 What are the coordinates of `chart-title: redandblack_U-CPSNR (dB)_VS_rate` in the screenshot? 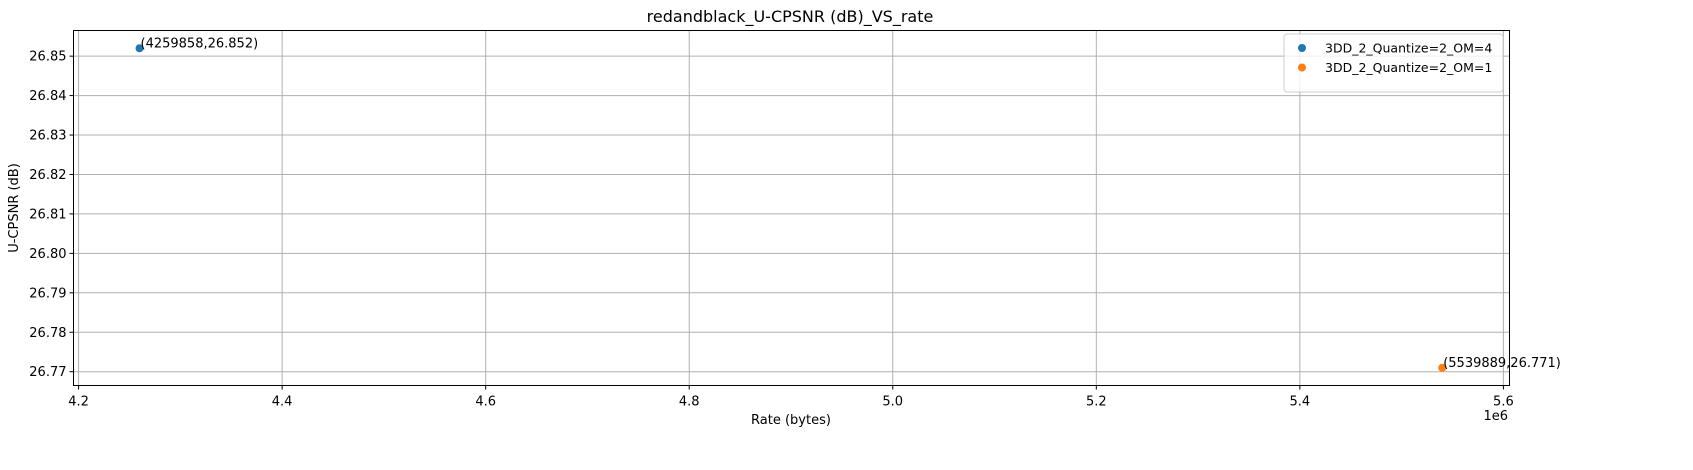 It's located at (790, 17).